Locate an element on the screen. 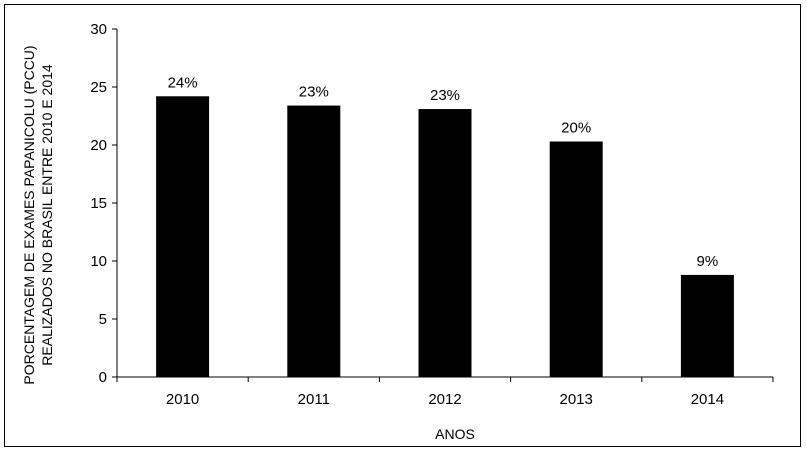 The image size is (807, 453). y-tick-label: 0 is located at coordinates (103, 377).